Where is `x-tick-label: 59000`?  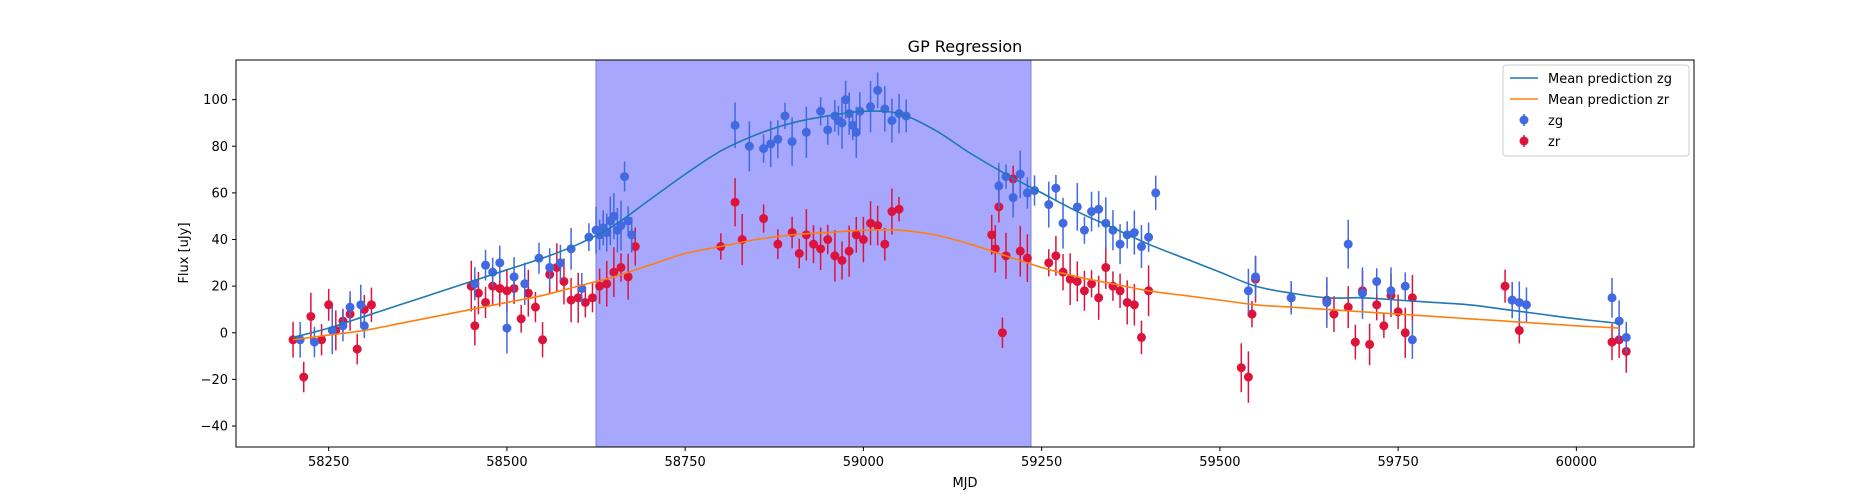 x-tick-label: 59000 is located at coordinates (863, 462).